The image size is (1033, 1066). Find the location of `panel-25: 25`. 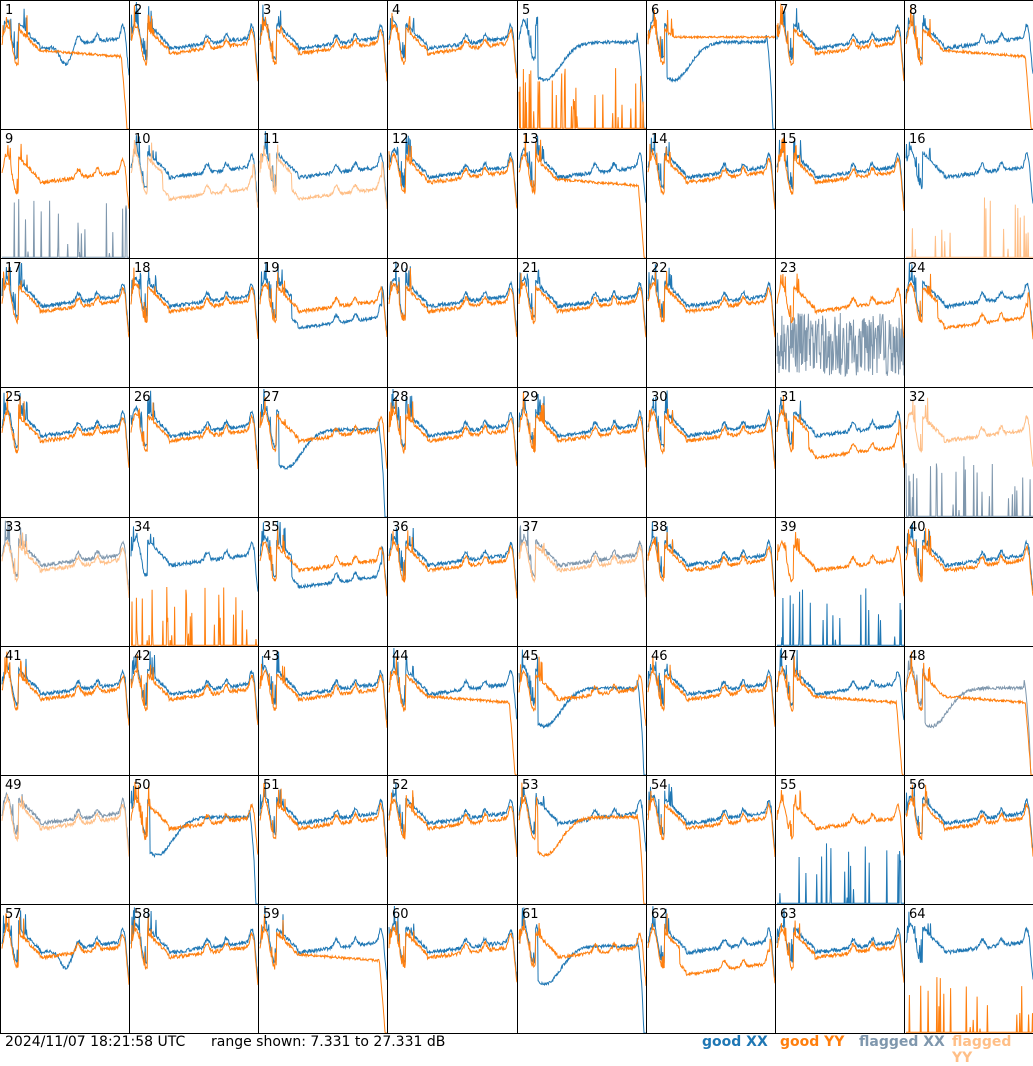

panel-25: 25 is located at coordinates (65, 452).